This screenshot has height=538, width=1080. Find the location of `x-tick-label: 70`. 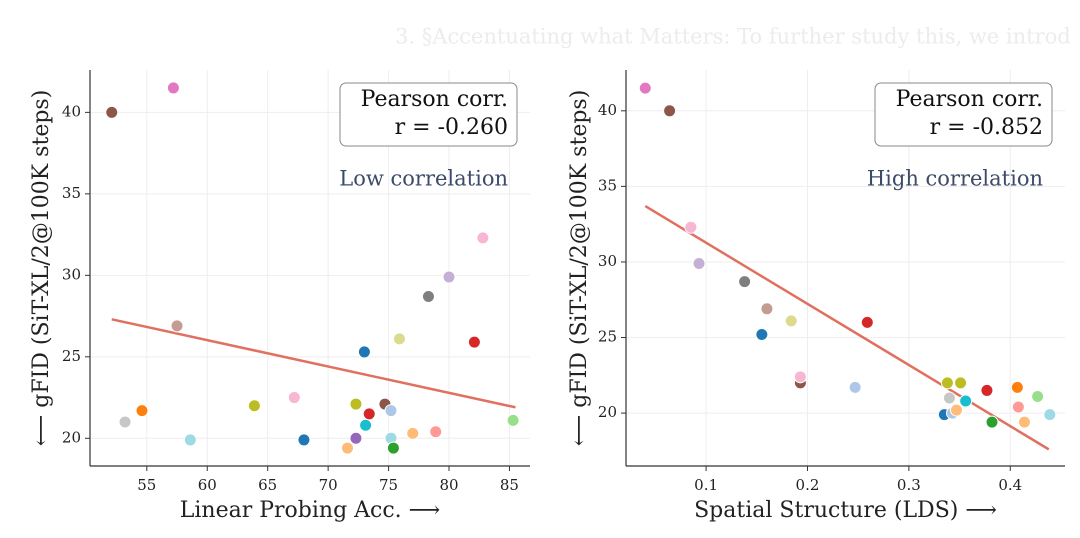

x-tick-label: 70 is located at coordinates (328, 485).